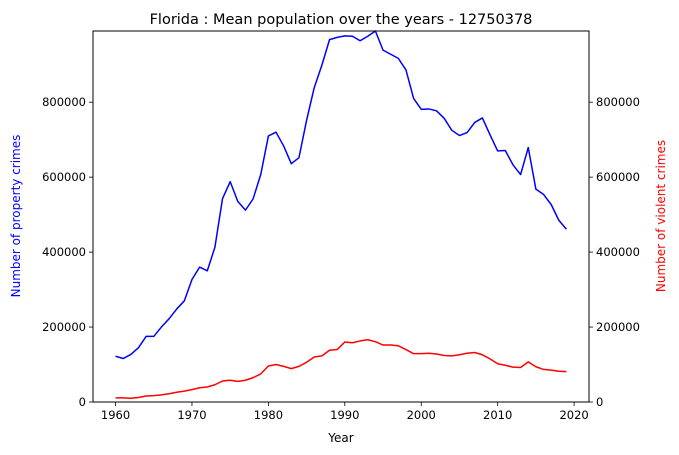 The width and height of the screenshot is (679, 455). I want to click on right-y-tick-label: 0, so click(599, 402).